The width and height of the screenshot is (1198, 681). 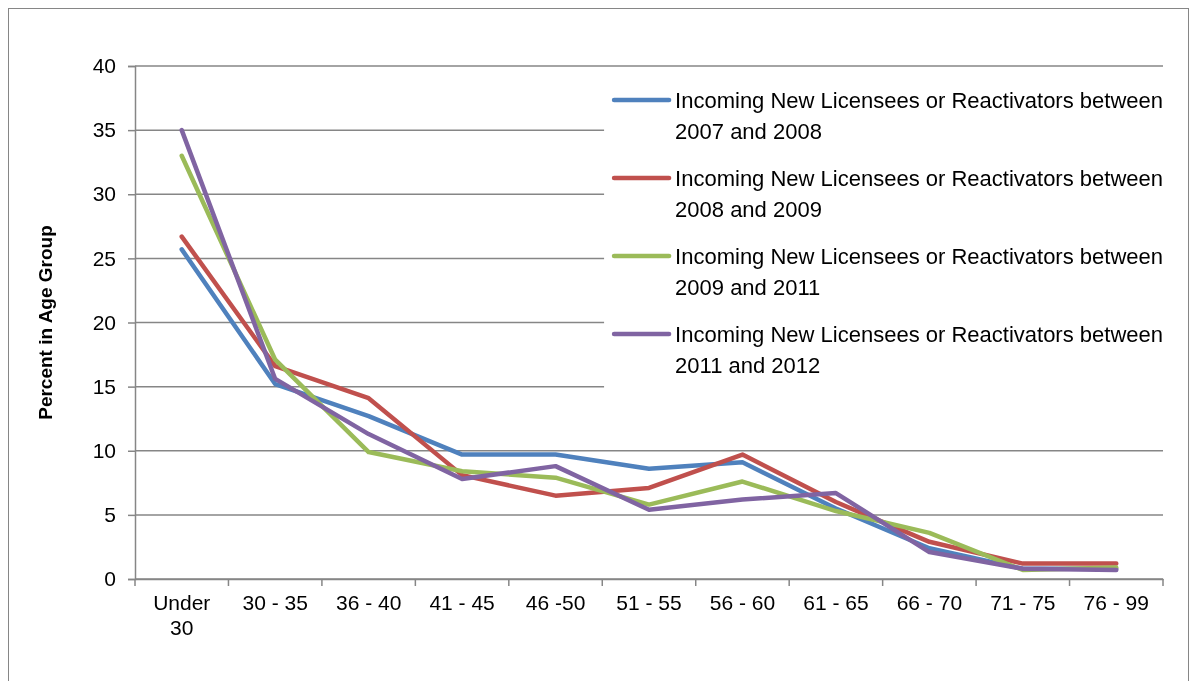 I want to click on y-tick-label: 0, so click(x=110, y=579).